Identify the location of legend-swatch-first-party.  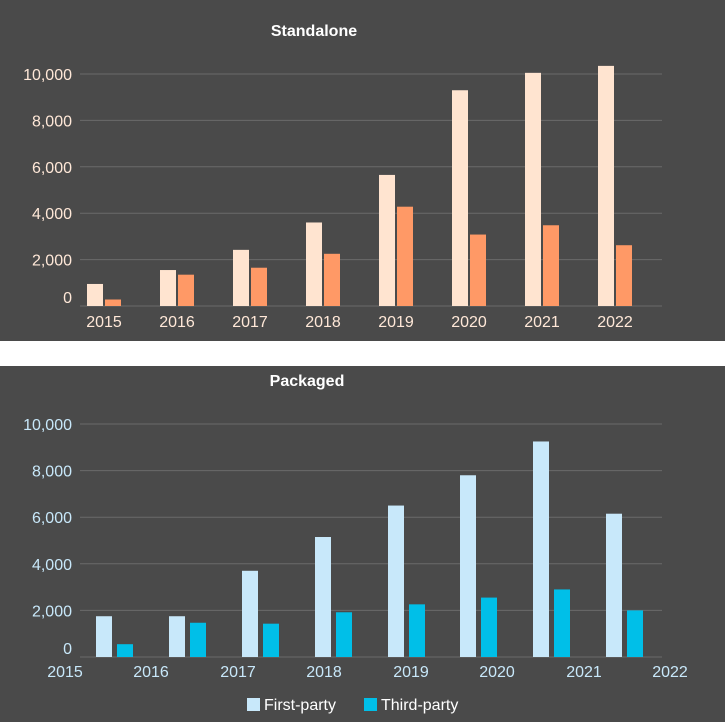
(253, 704).